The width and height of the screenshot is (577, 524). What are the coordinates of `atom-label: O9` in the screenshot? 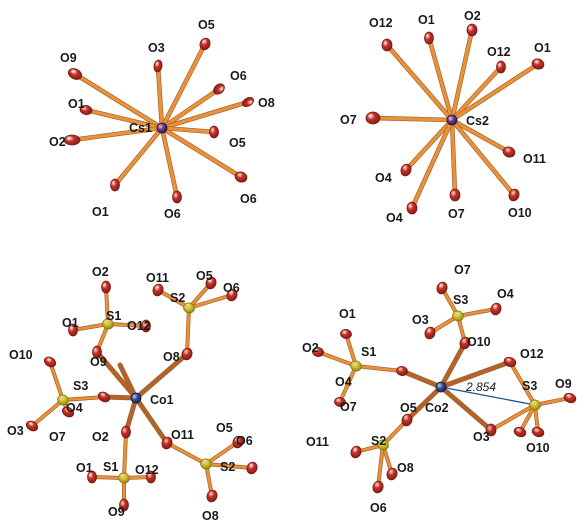 It's located at (116, 512).